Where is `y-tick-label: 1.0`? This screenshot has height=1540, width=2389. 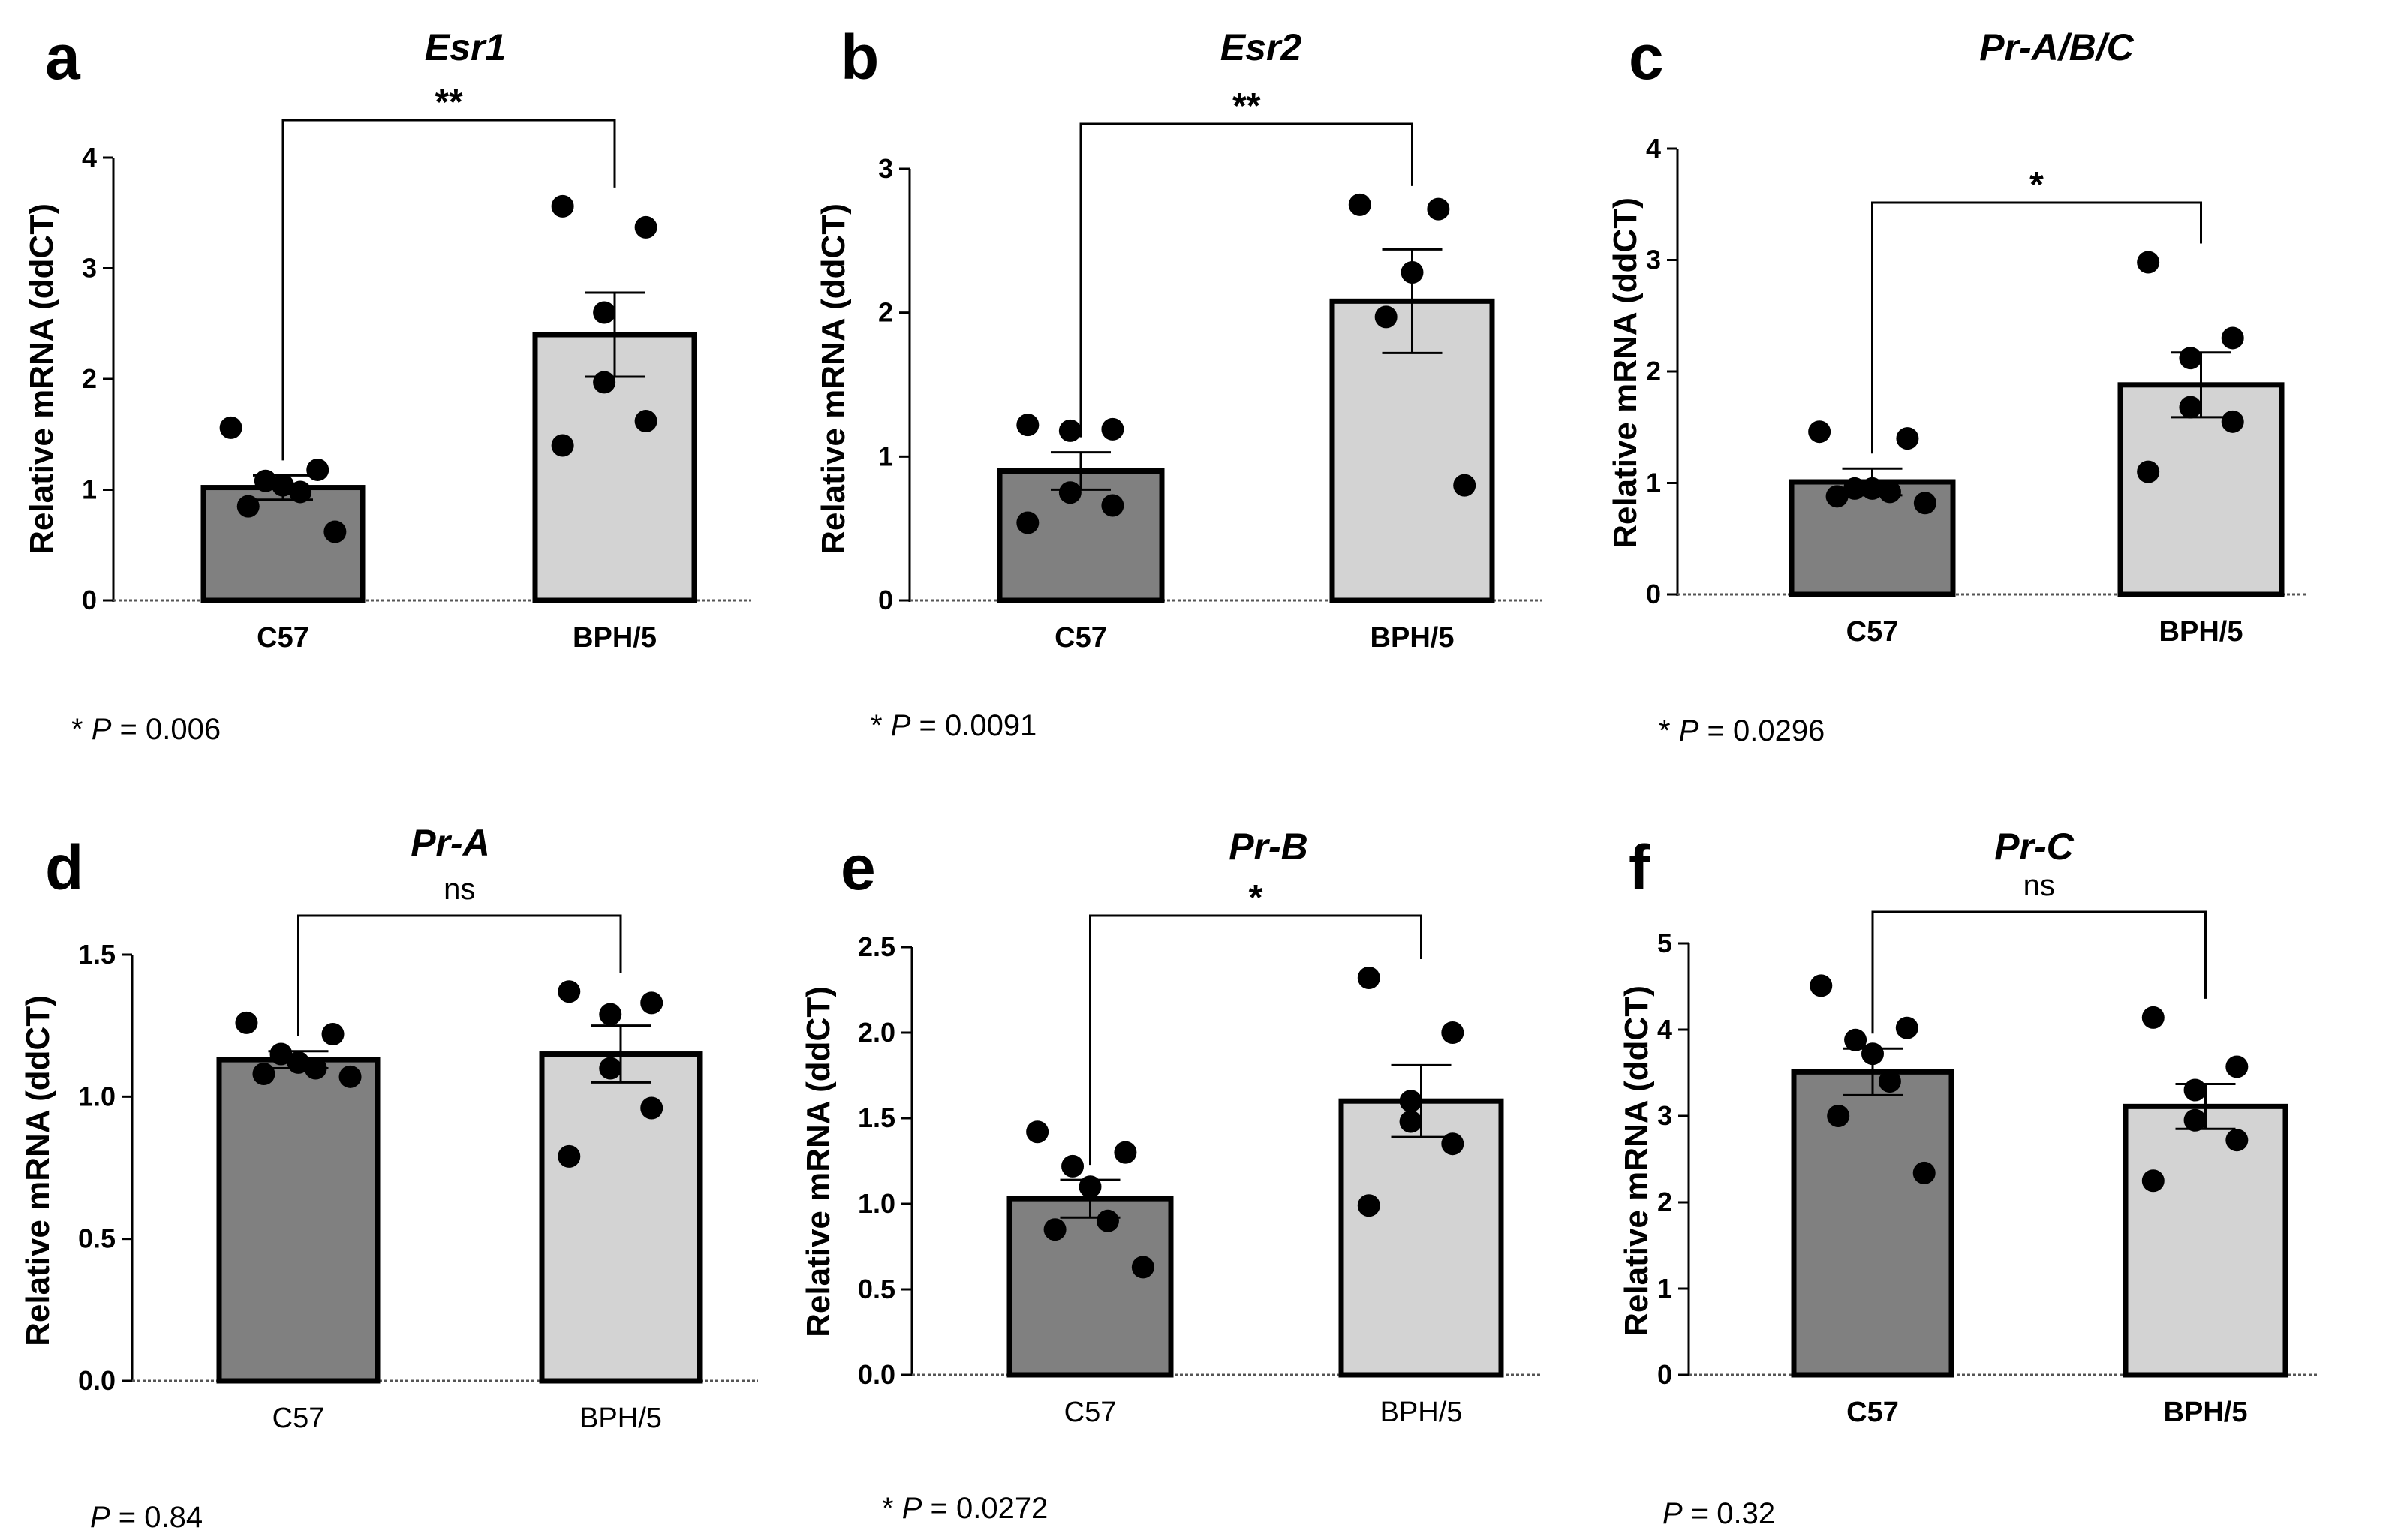 y-tick-label: 1.0 is located at coordinates (877, 1204).